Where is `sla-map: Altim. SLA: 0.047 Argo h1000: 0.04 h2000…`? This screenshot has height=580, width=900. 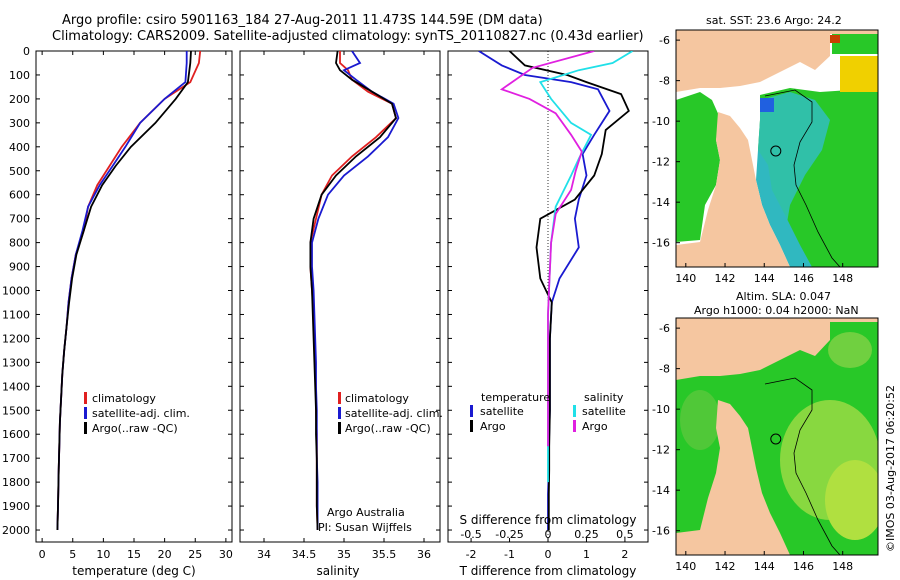 sla-map: Altim. SLA: 0.047 Argo h1000: 0.04 h2000… is located at coordinates (765, 431).